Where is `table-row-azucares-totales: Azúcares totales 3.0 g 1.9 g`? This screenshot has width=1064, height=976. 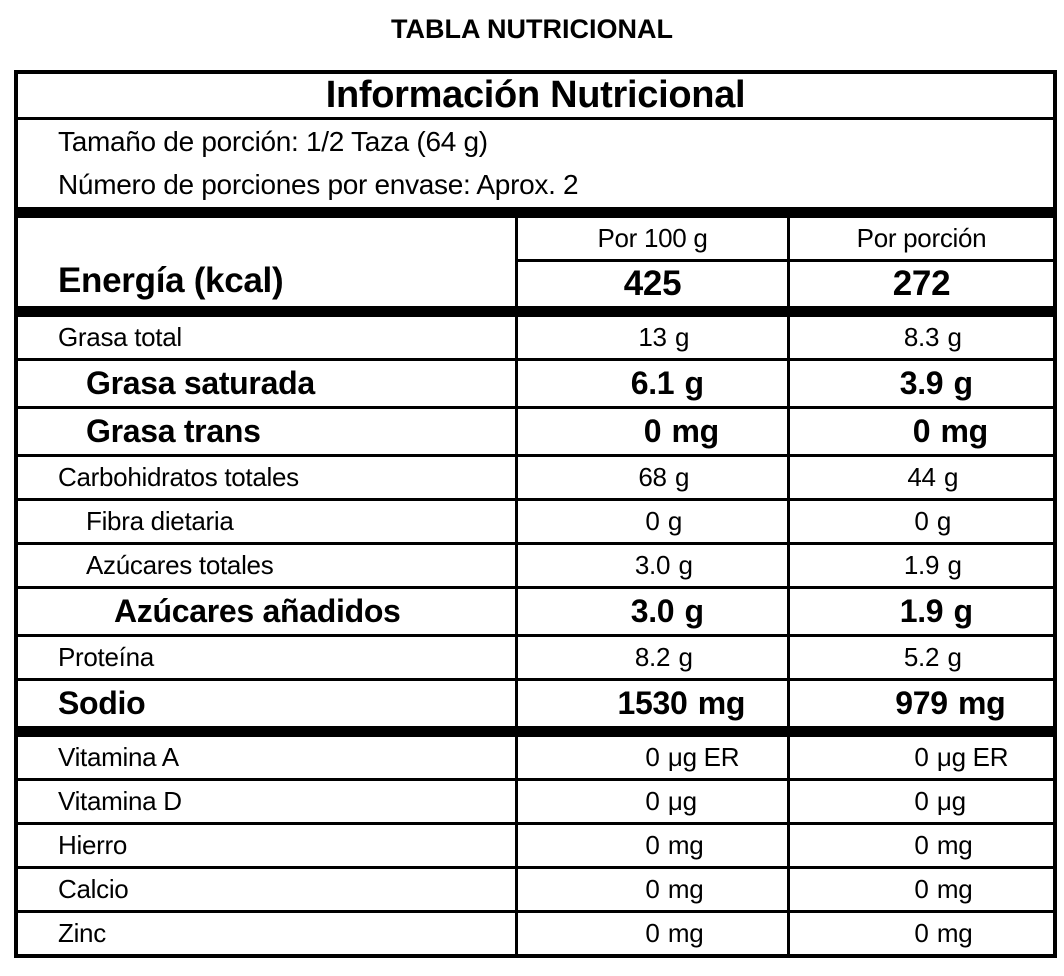
table-row-azucares-totales: Azúcares totales 3.0 g 1.9 g is located at coordinates (535, 564).